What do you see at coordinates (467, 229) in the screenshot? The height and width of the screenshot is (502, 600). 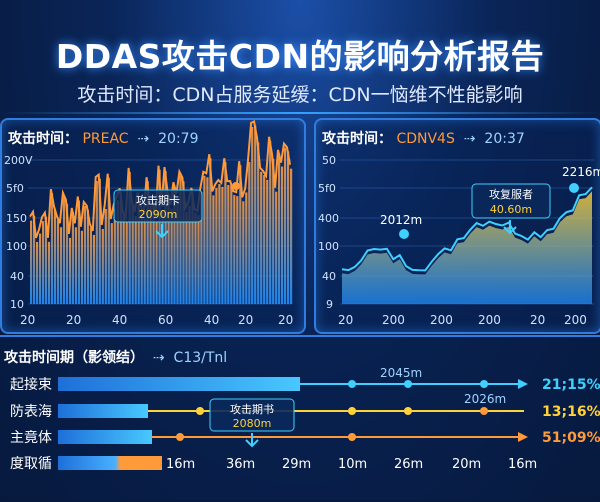 I see `right-line` at bounding box center [467, 229].